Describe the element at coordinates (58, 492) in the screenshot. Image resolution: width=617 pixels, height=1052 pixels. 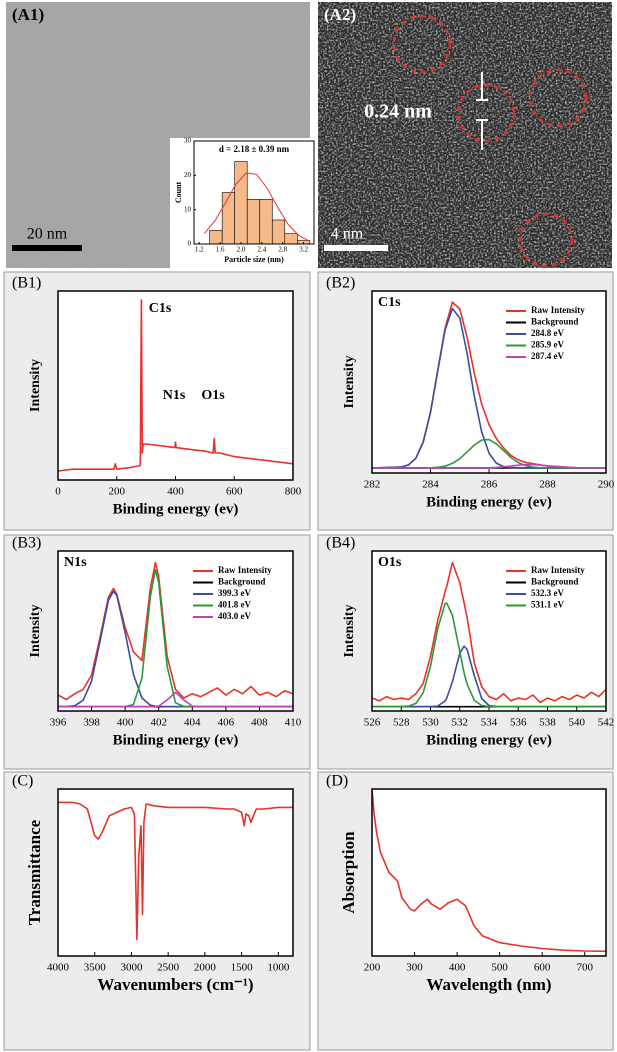
I see `x-tick-label: 0` at that location.